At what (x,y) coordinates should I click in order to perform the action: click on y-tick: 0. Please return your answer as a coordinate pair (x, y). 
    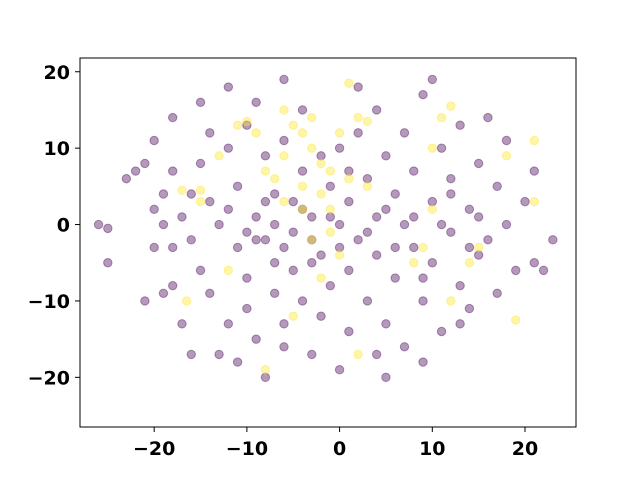
    Looking at the image, I should click on (68, 226).